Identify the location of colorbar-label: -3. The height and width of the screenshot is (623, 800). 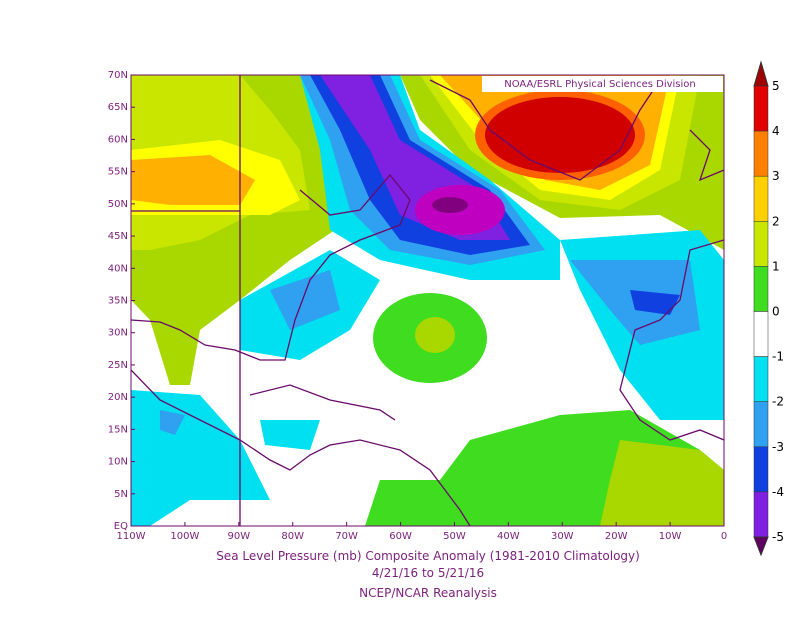
(778, 447).